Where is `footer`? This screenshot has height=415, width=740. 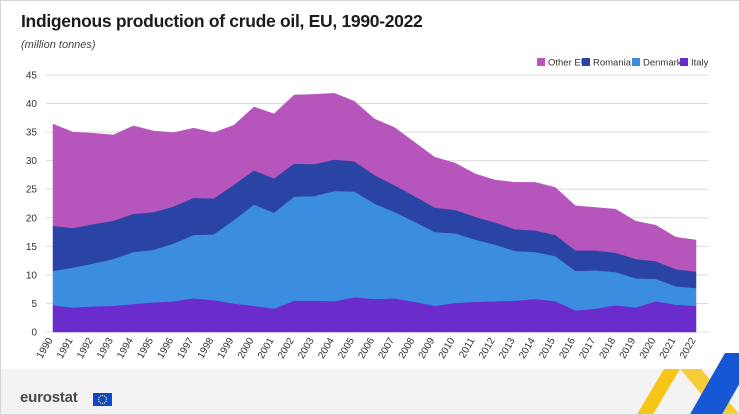
footer is located at coordinates (370, 391).